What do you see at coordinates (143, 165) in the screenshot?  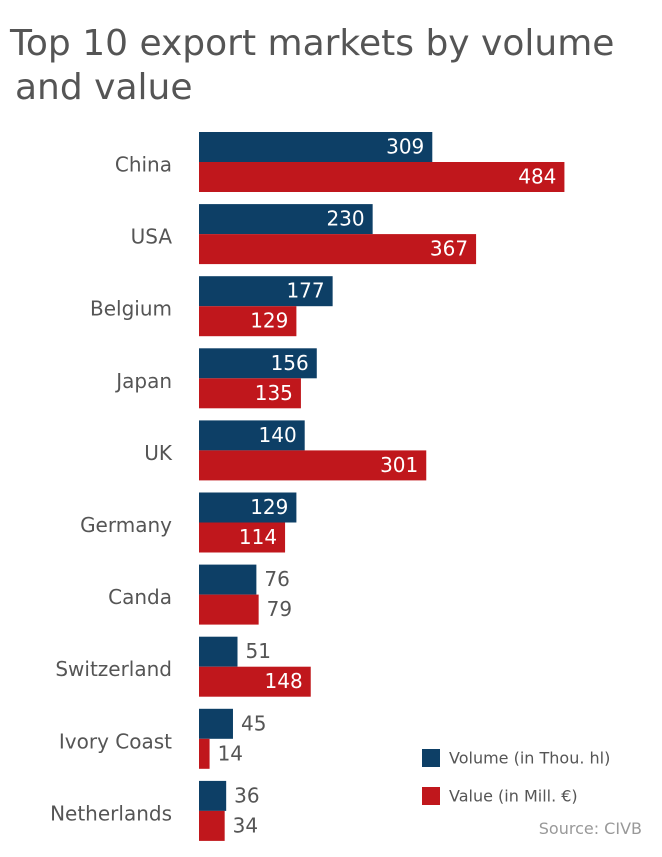 I see `category-label: China` at bounding box center [143, 165].